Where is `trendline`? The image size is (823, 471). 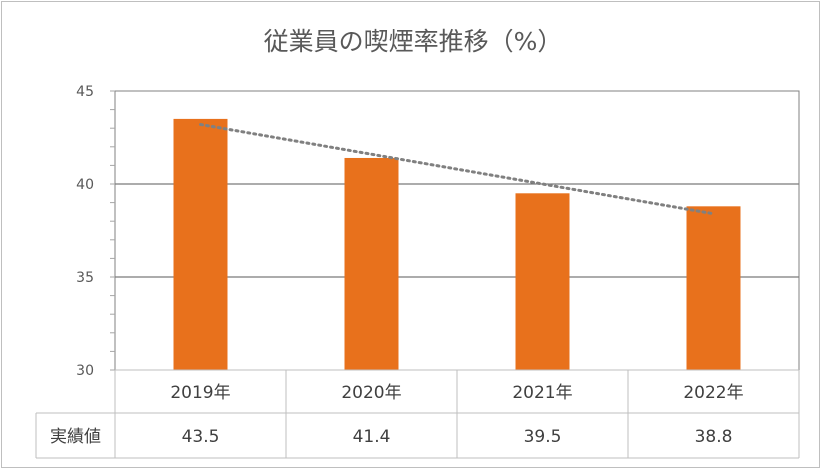 trendline is located at coordinates (457, 169).